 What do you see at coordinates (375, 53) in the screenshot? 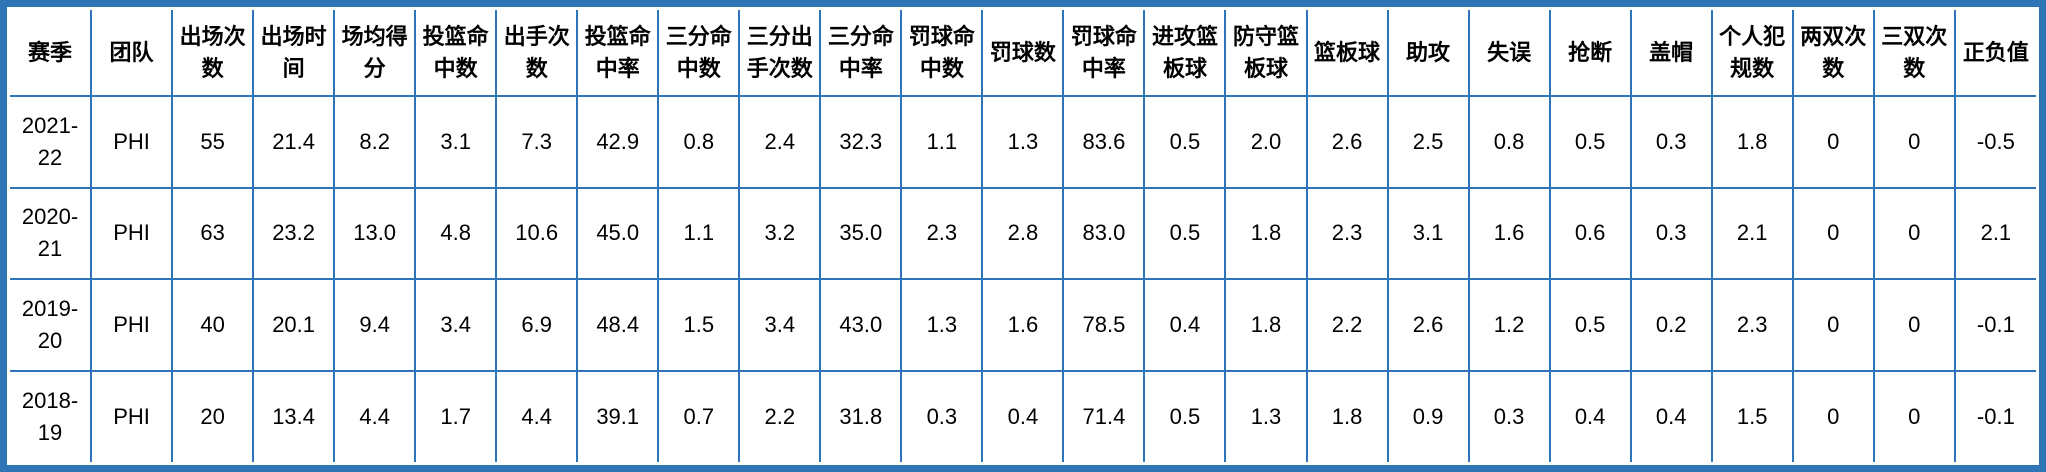
I see `header-cell-5: 场均得分` at bounding box center [375, 53].